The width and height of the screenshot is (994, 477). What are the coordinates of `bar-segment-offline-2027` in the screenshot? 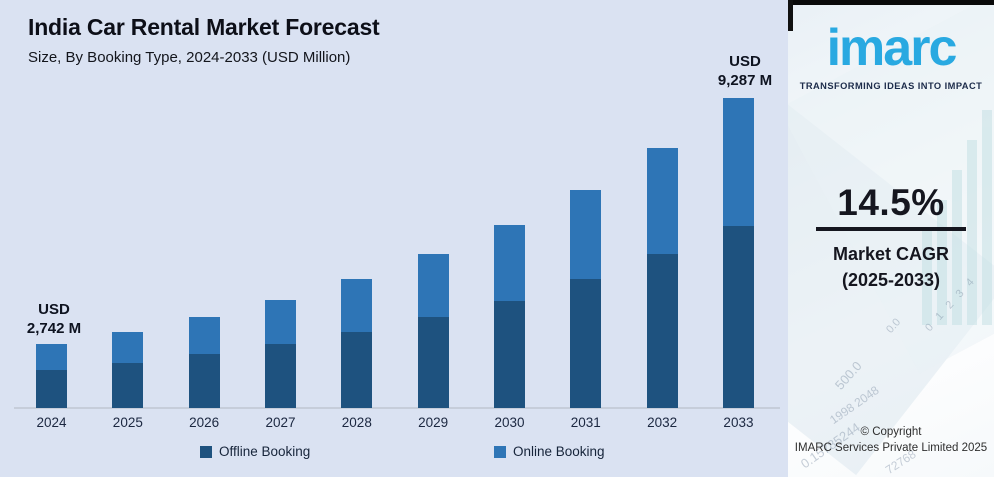 It's located at (280, 376).